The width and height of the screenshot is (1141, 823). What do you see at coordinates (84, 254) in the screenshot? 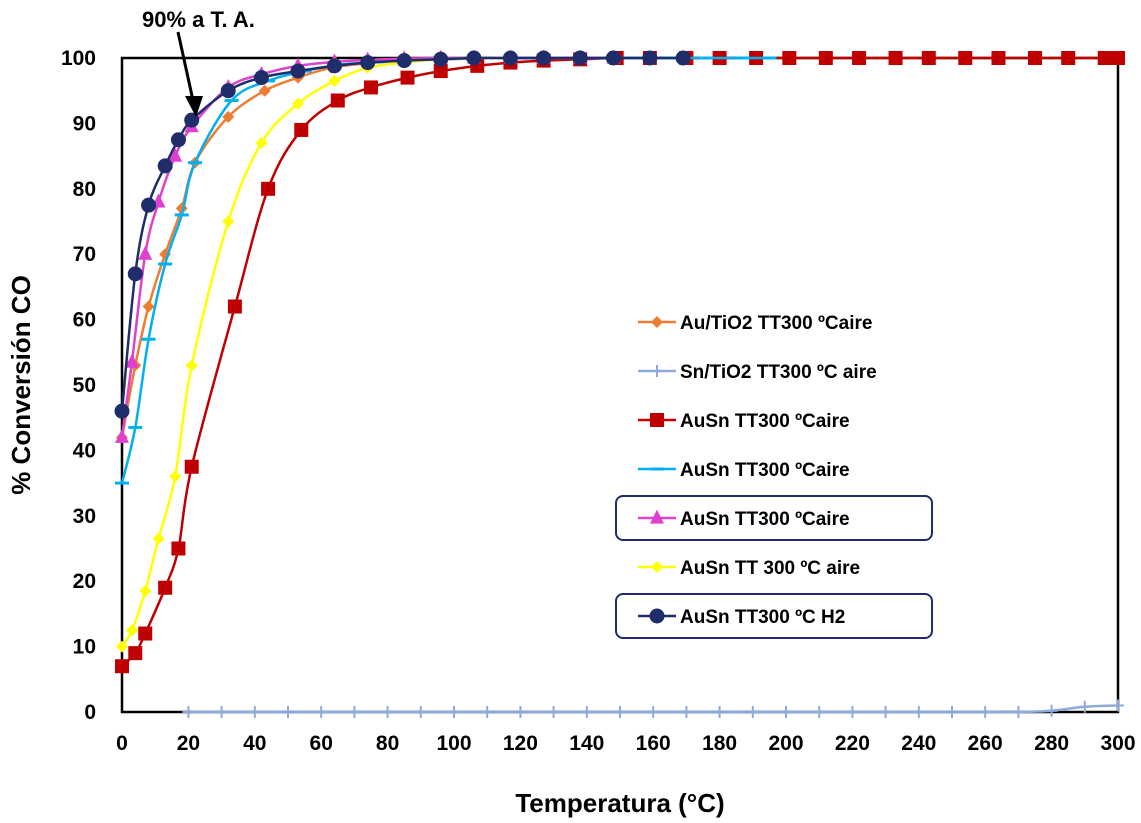
I see `y-tick-label: 70` at bounding box center [84, 254].